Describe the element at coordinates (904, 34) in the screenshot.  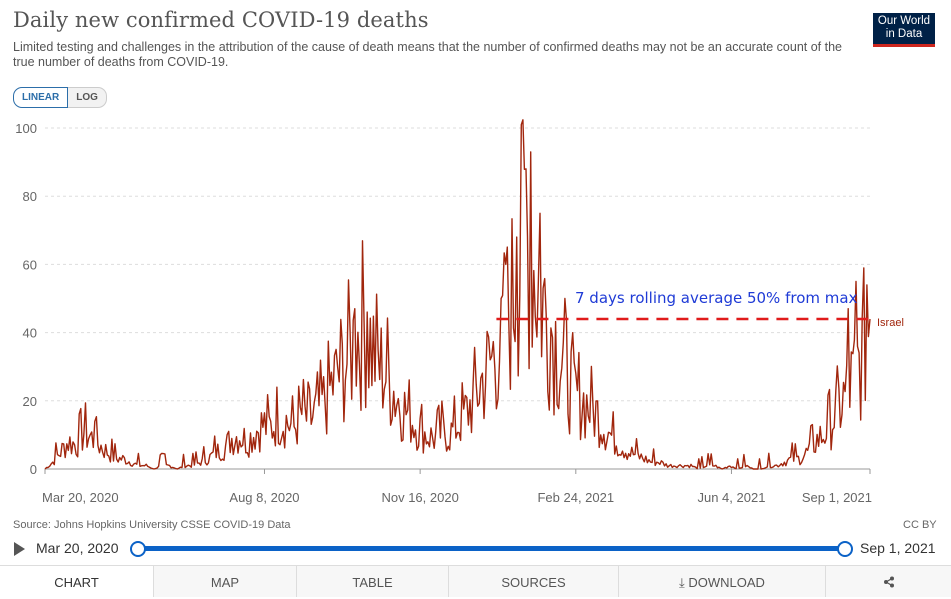
I see `logo-line-2: in Data` at that location.